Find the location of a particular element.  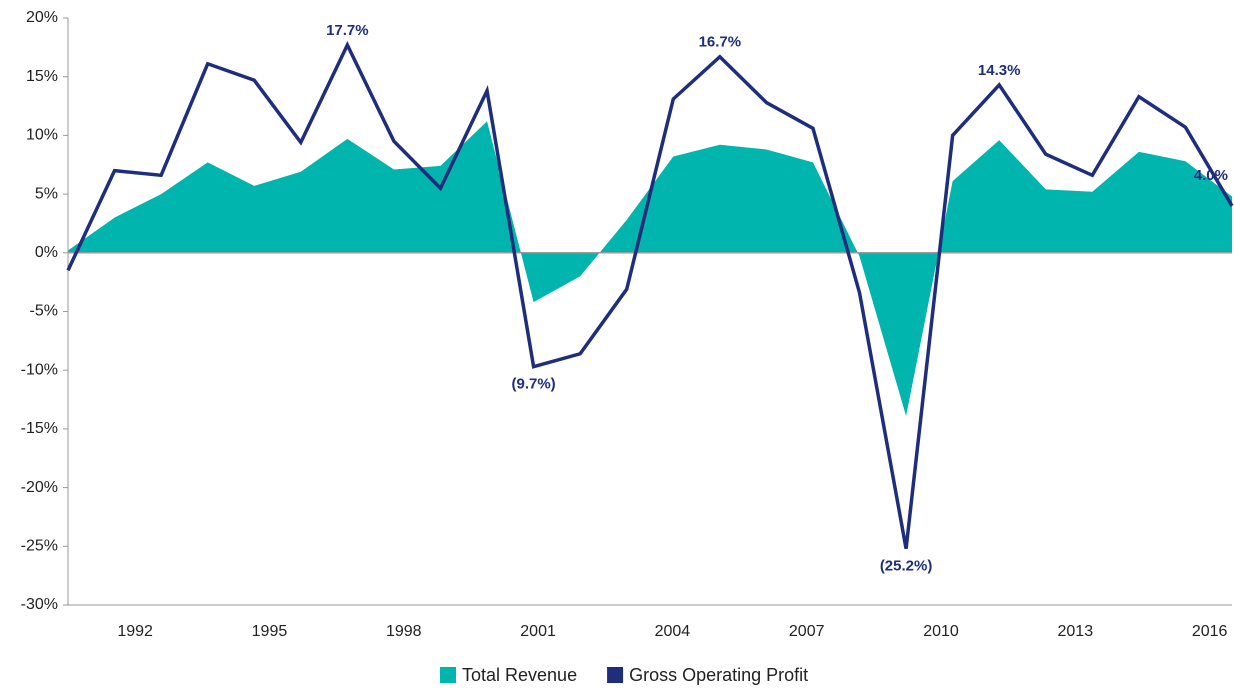

data-label: 4.0% is located at coordinates (1211, 175).